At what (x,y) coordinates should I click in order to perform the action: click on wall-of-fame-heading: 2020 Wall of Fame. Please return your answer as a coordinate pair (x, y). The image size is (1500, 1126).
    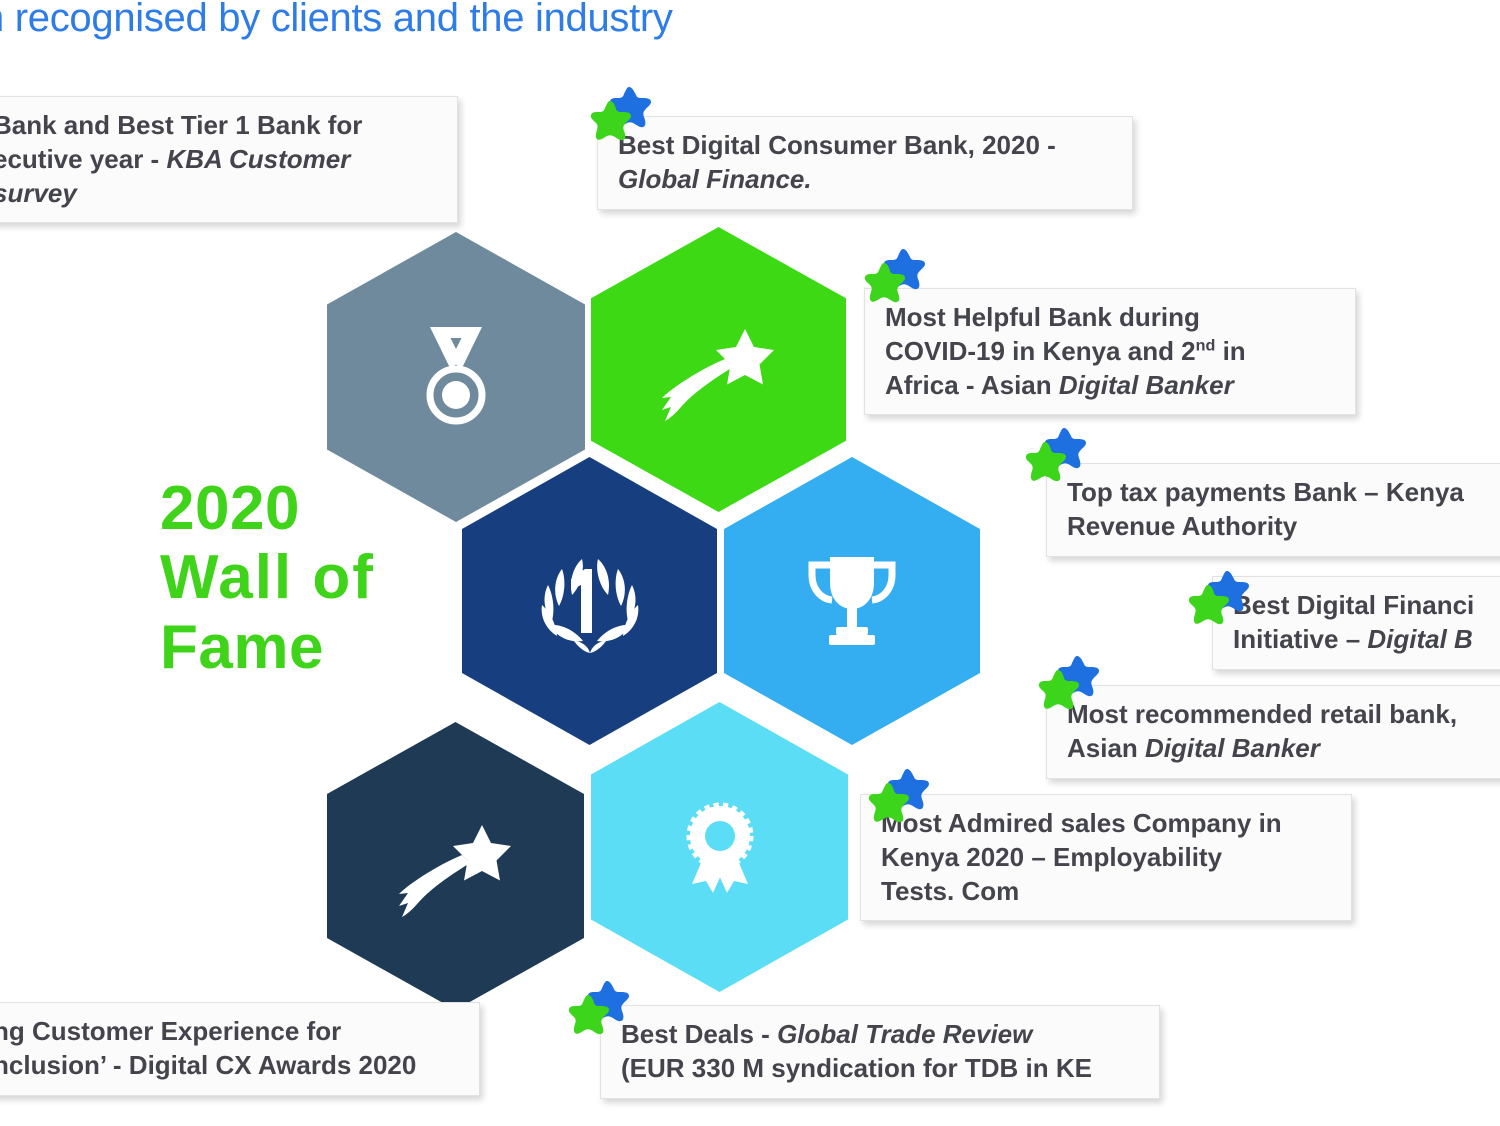
    Looking at the image, I should click on (310, 578).